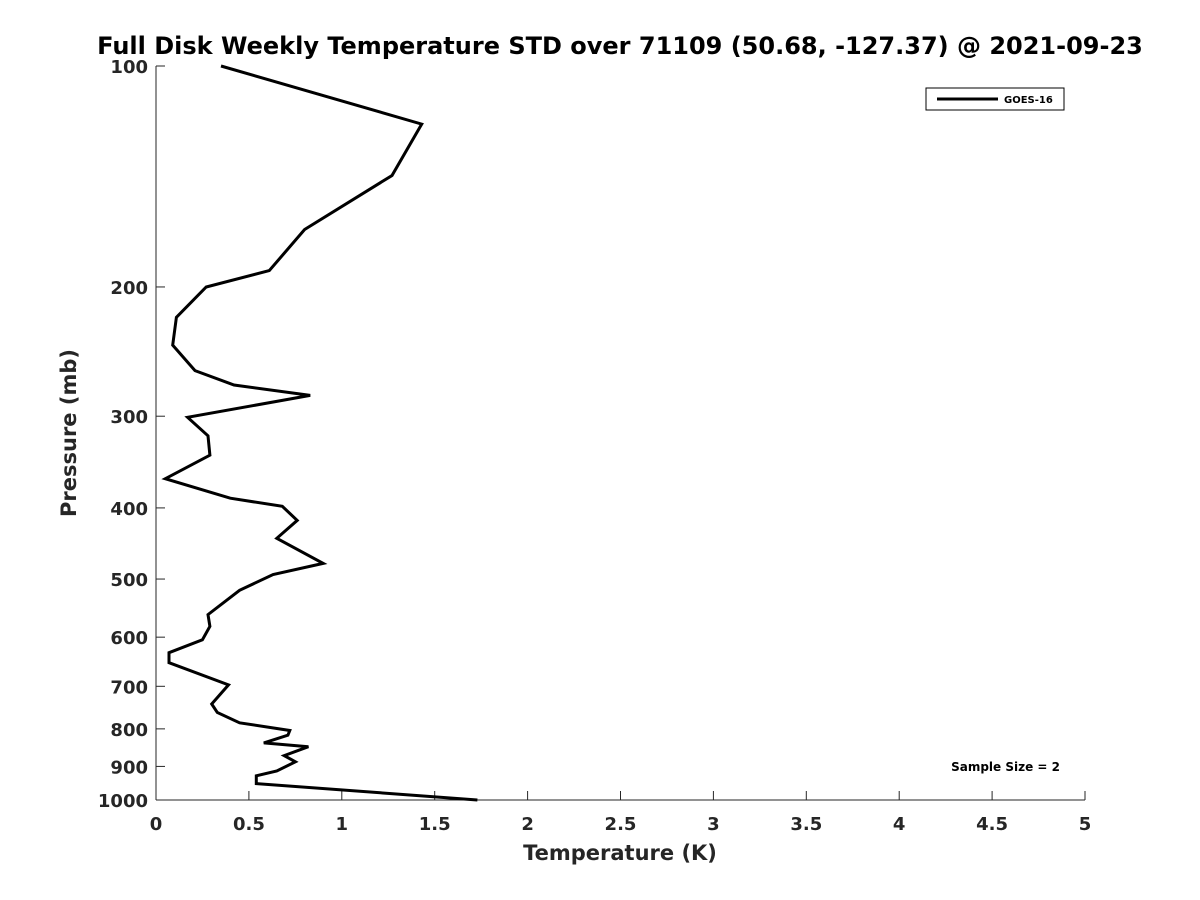  What do you see at coordinates (129, 767) in the screenshot?
I see `y-tick-label: 900` at bounding box center [129, 767].